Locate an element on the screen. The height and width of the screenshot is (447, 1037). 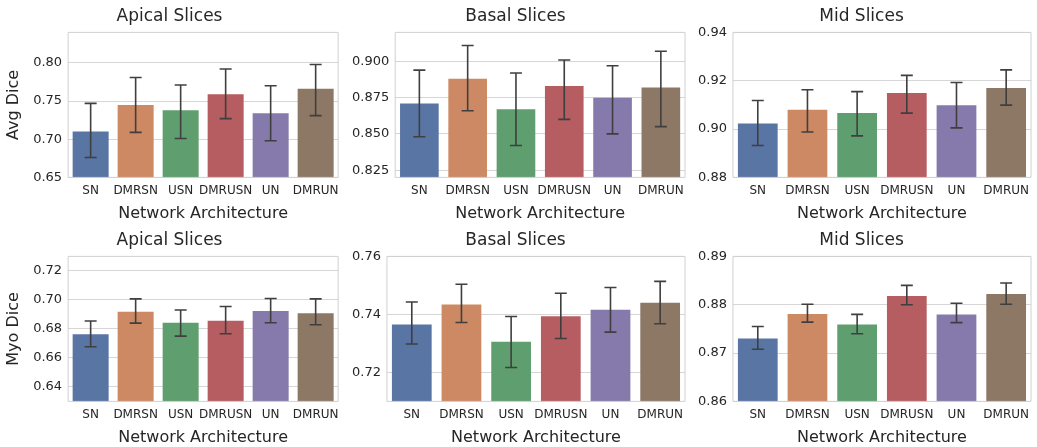
y-tick-label: 0.900 is located at coordinates (371, 60).